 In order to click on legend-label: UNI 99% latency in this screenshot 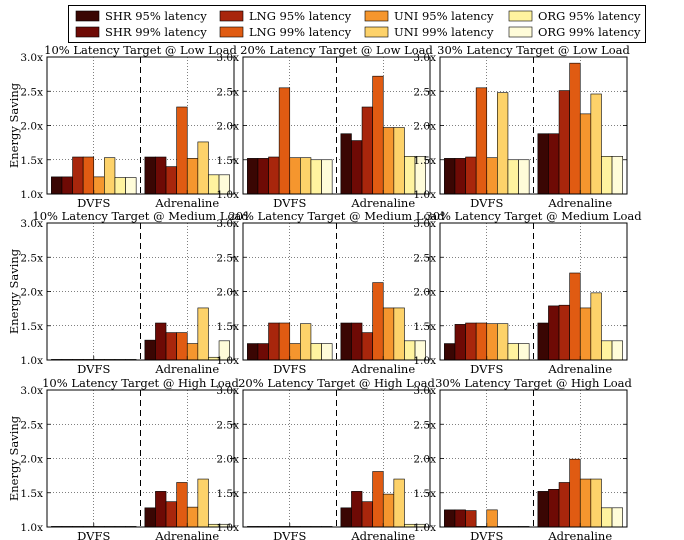, I will do `click(444, 32)`.